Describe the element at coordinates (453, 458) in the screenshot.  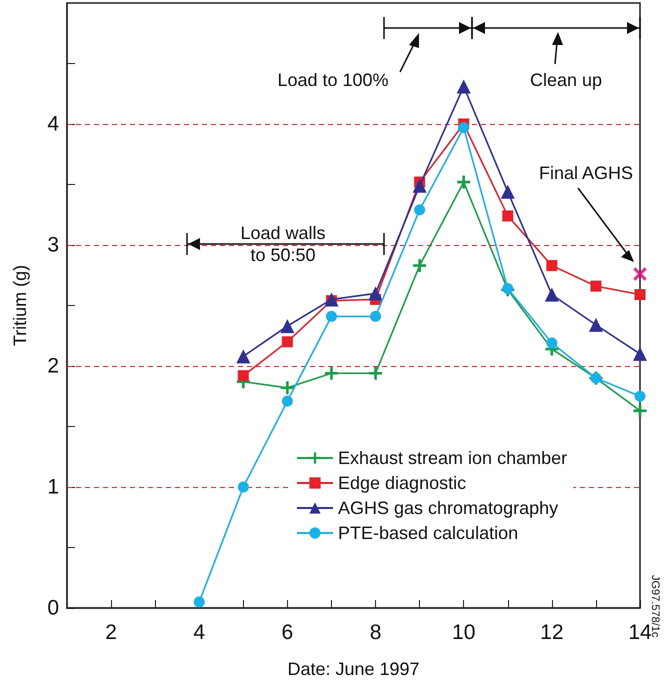
I see `legend-label: Exhaust stream ion chamber` at that location.